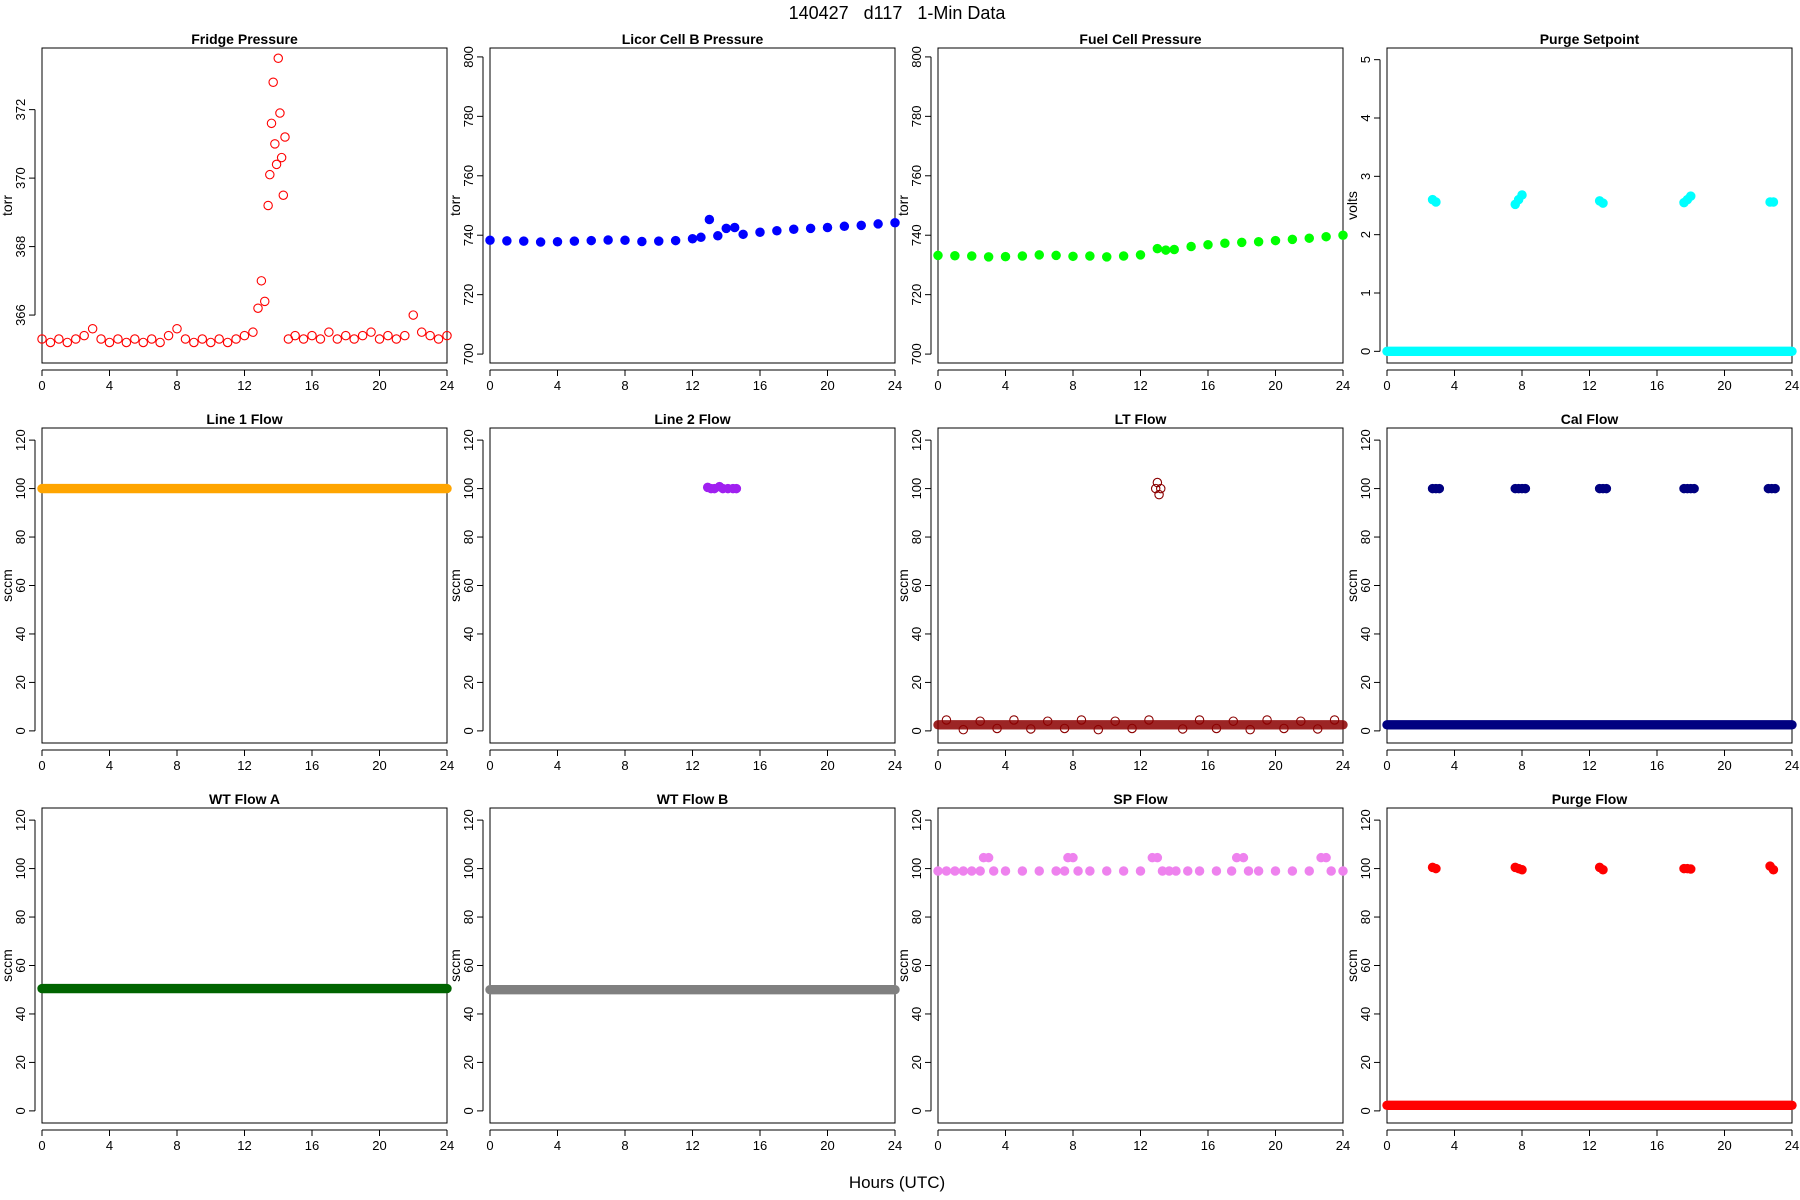  Describe the element at coordinates (916, 57) in the screenshot. I see `y-tick-label: 800` at that location.